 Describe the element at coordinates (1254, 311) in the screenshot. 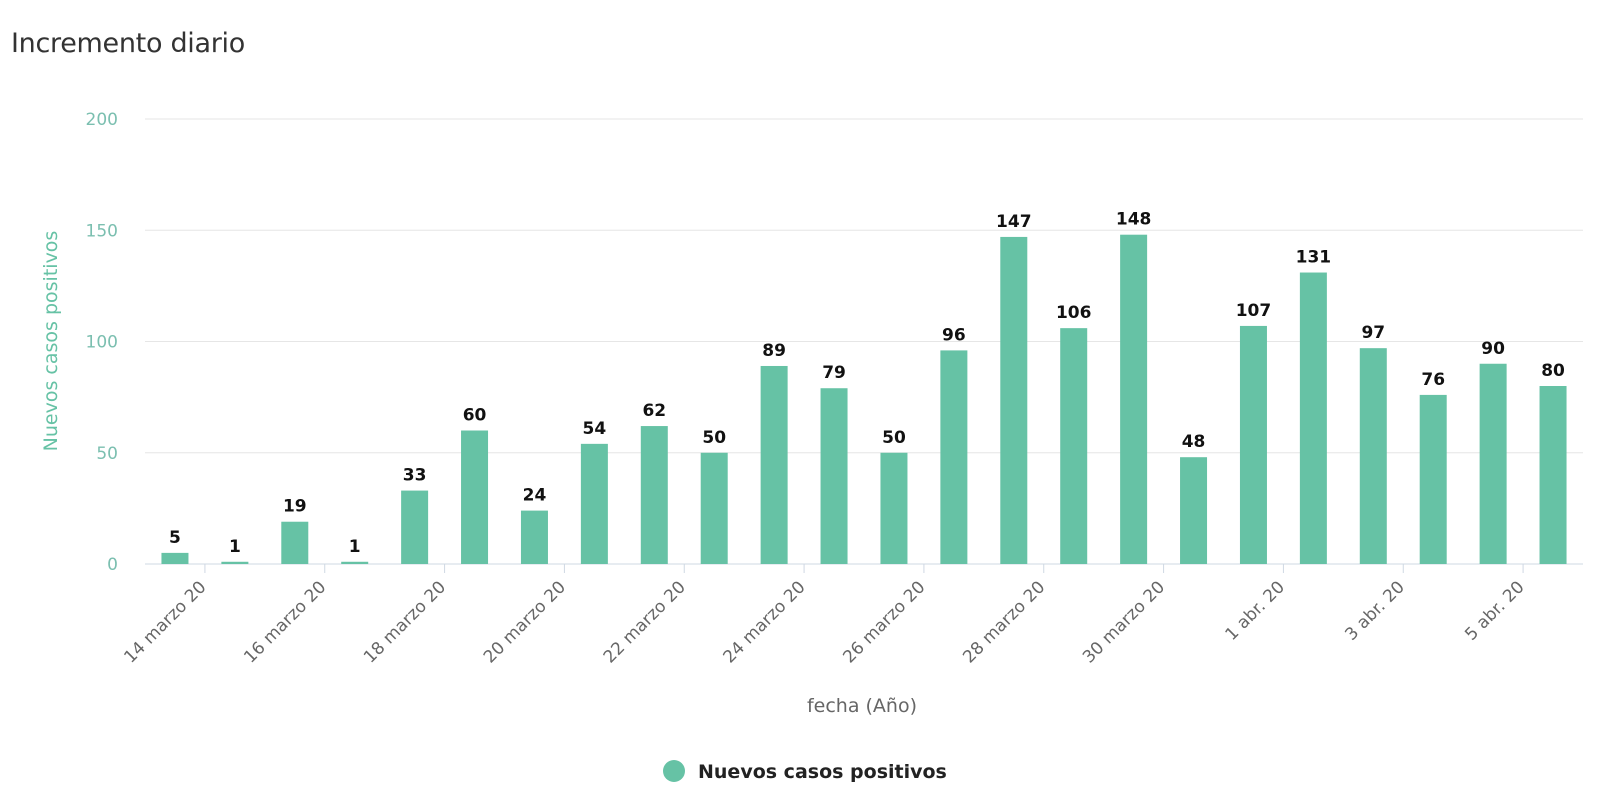

I see `data-label: 107` at that location.